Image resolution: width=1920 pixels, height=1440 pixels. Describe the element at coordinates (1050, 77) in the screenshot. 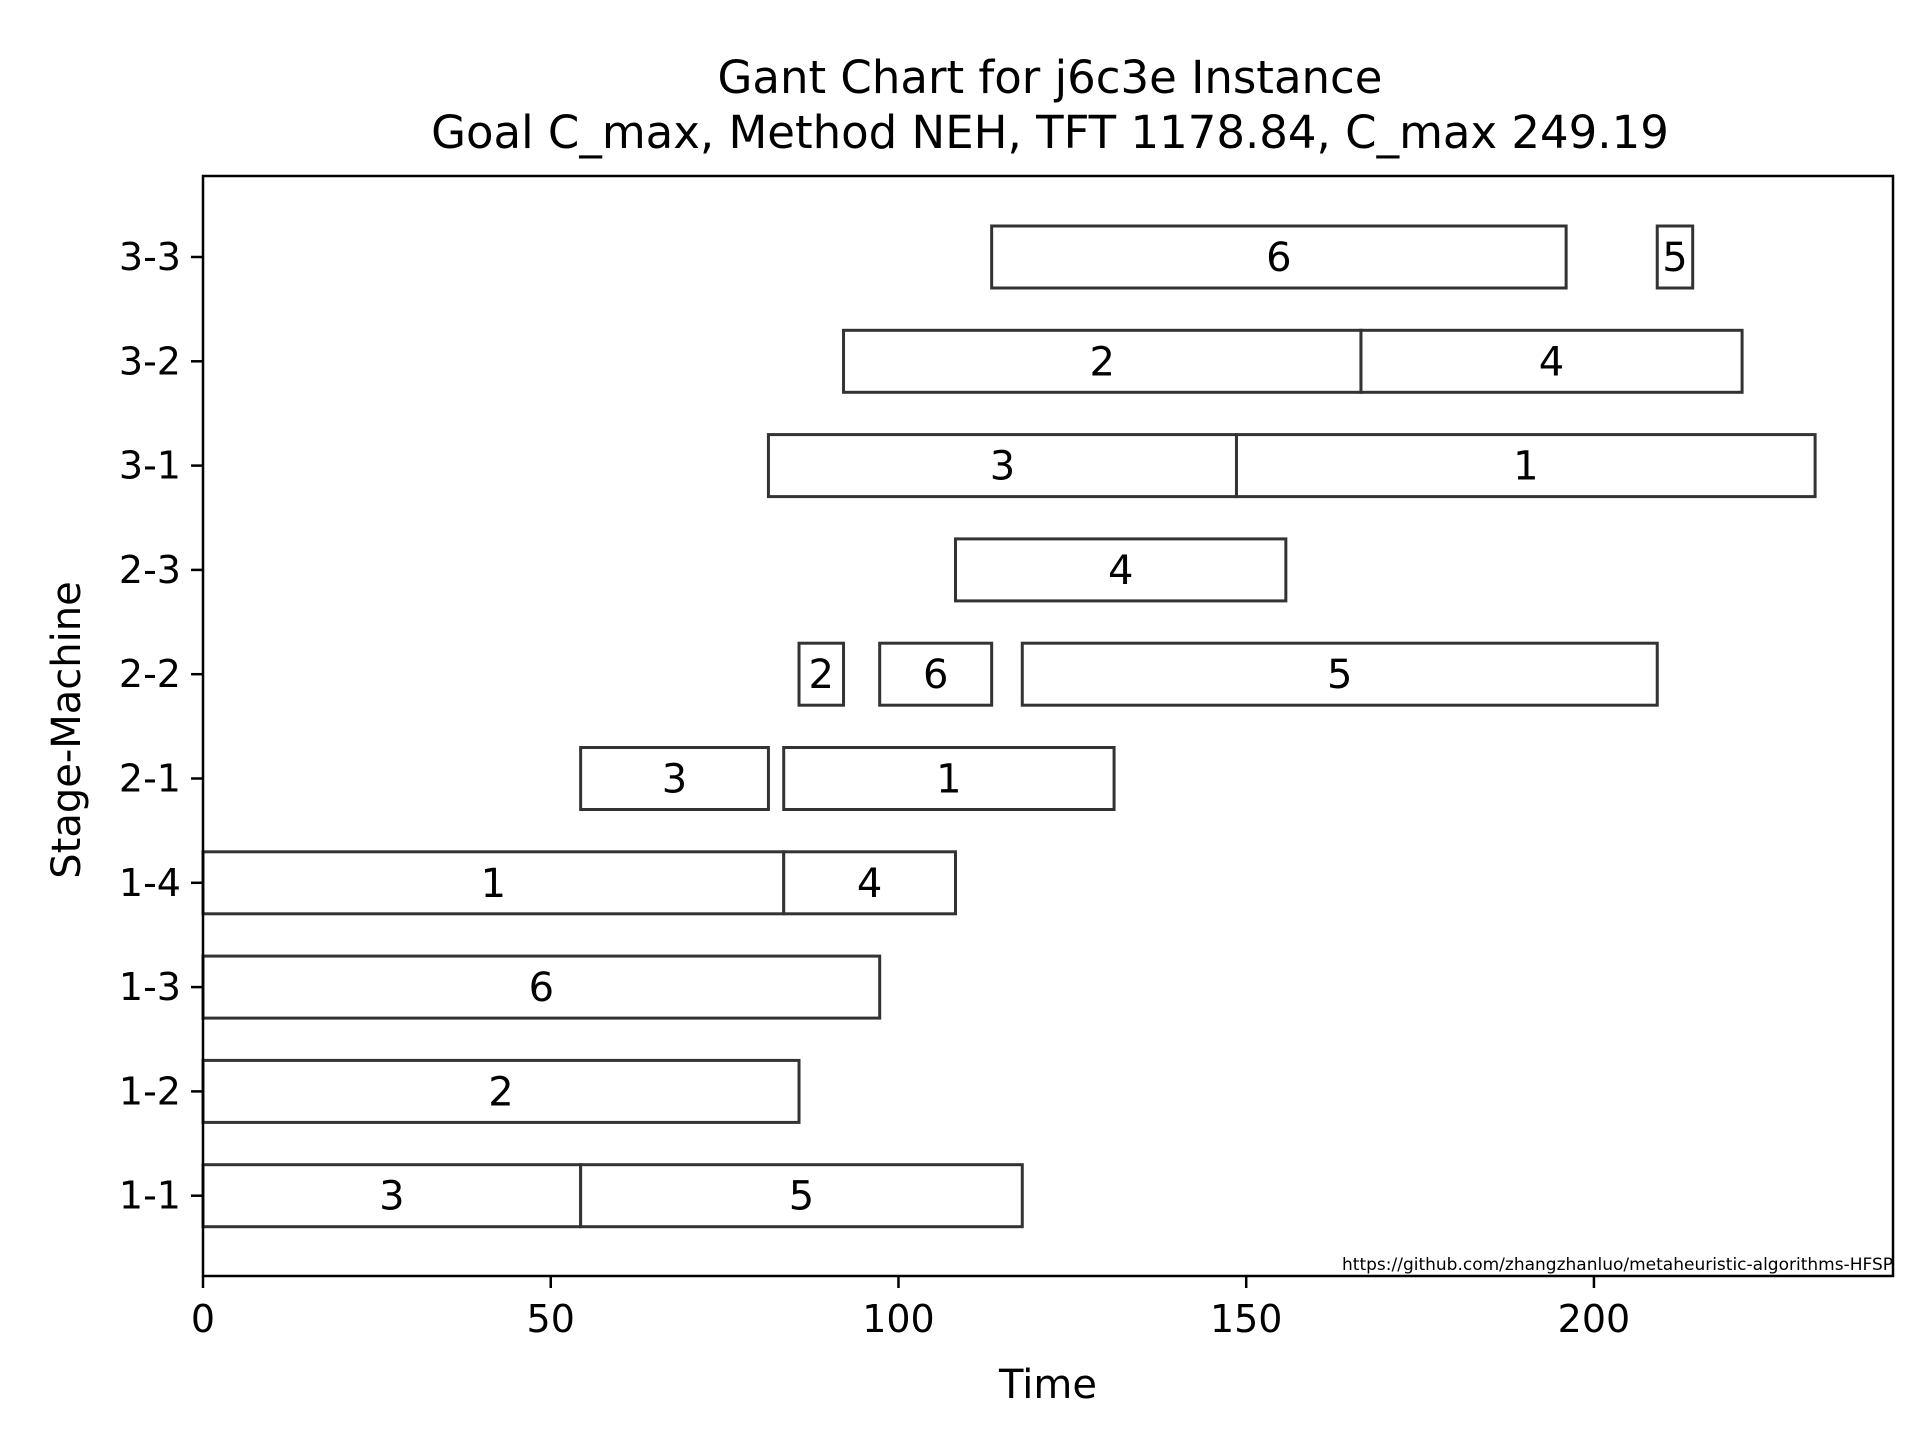

I see `chart-title: Gant Chart for j6c3e Instance` at that location.